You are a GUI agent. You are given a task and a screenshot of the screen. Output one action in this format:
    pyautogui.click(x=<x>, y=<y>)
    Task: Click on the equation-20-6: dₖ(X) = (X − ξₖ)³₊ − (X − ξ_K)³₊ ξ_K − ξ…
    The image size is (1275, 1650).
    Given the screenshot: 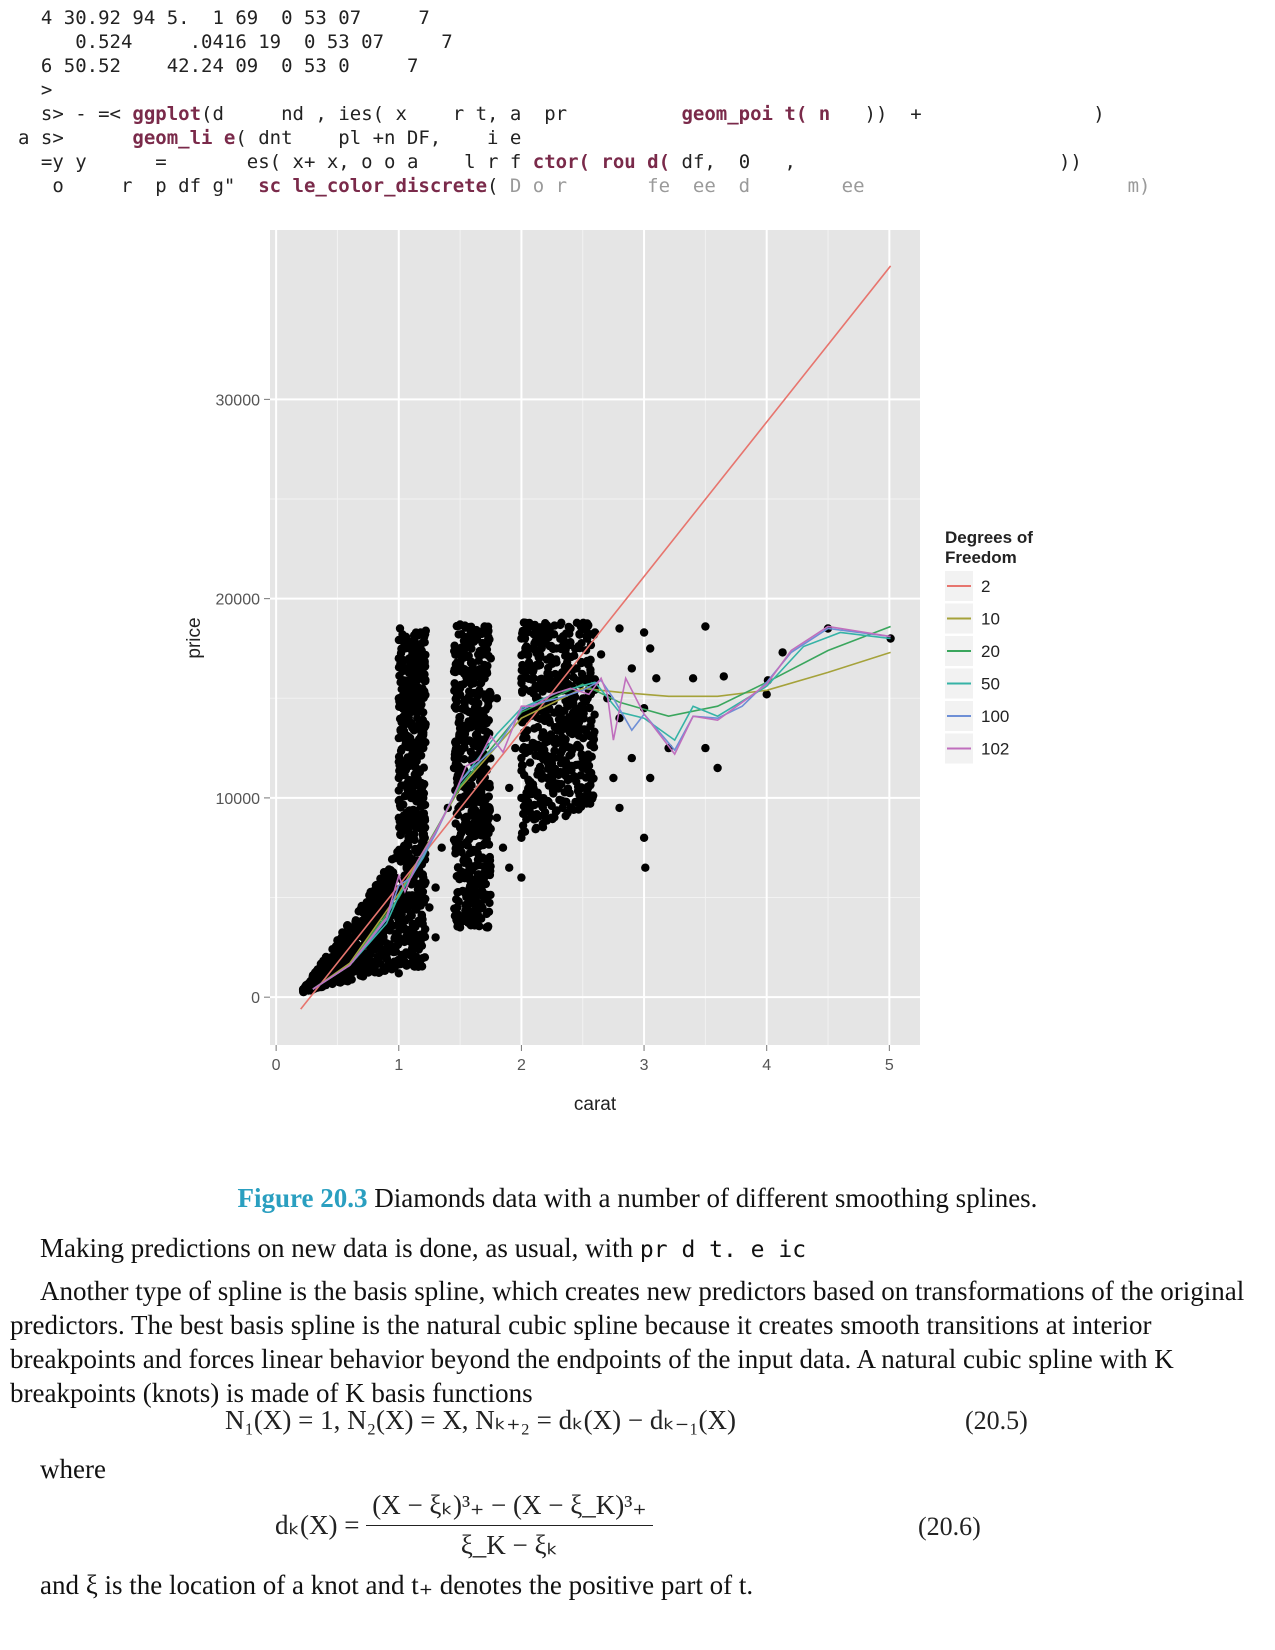 What is the action you would take?
    pyautogui.click(x=464, y=1525)
    